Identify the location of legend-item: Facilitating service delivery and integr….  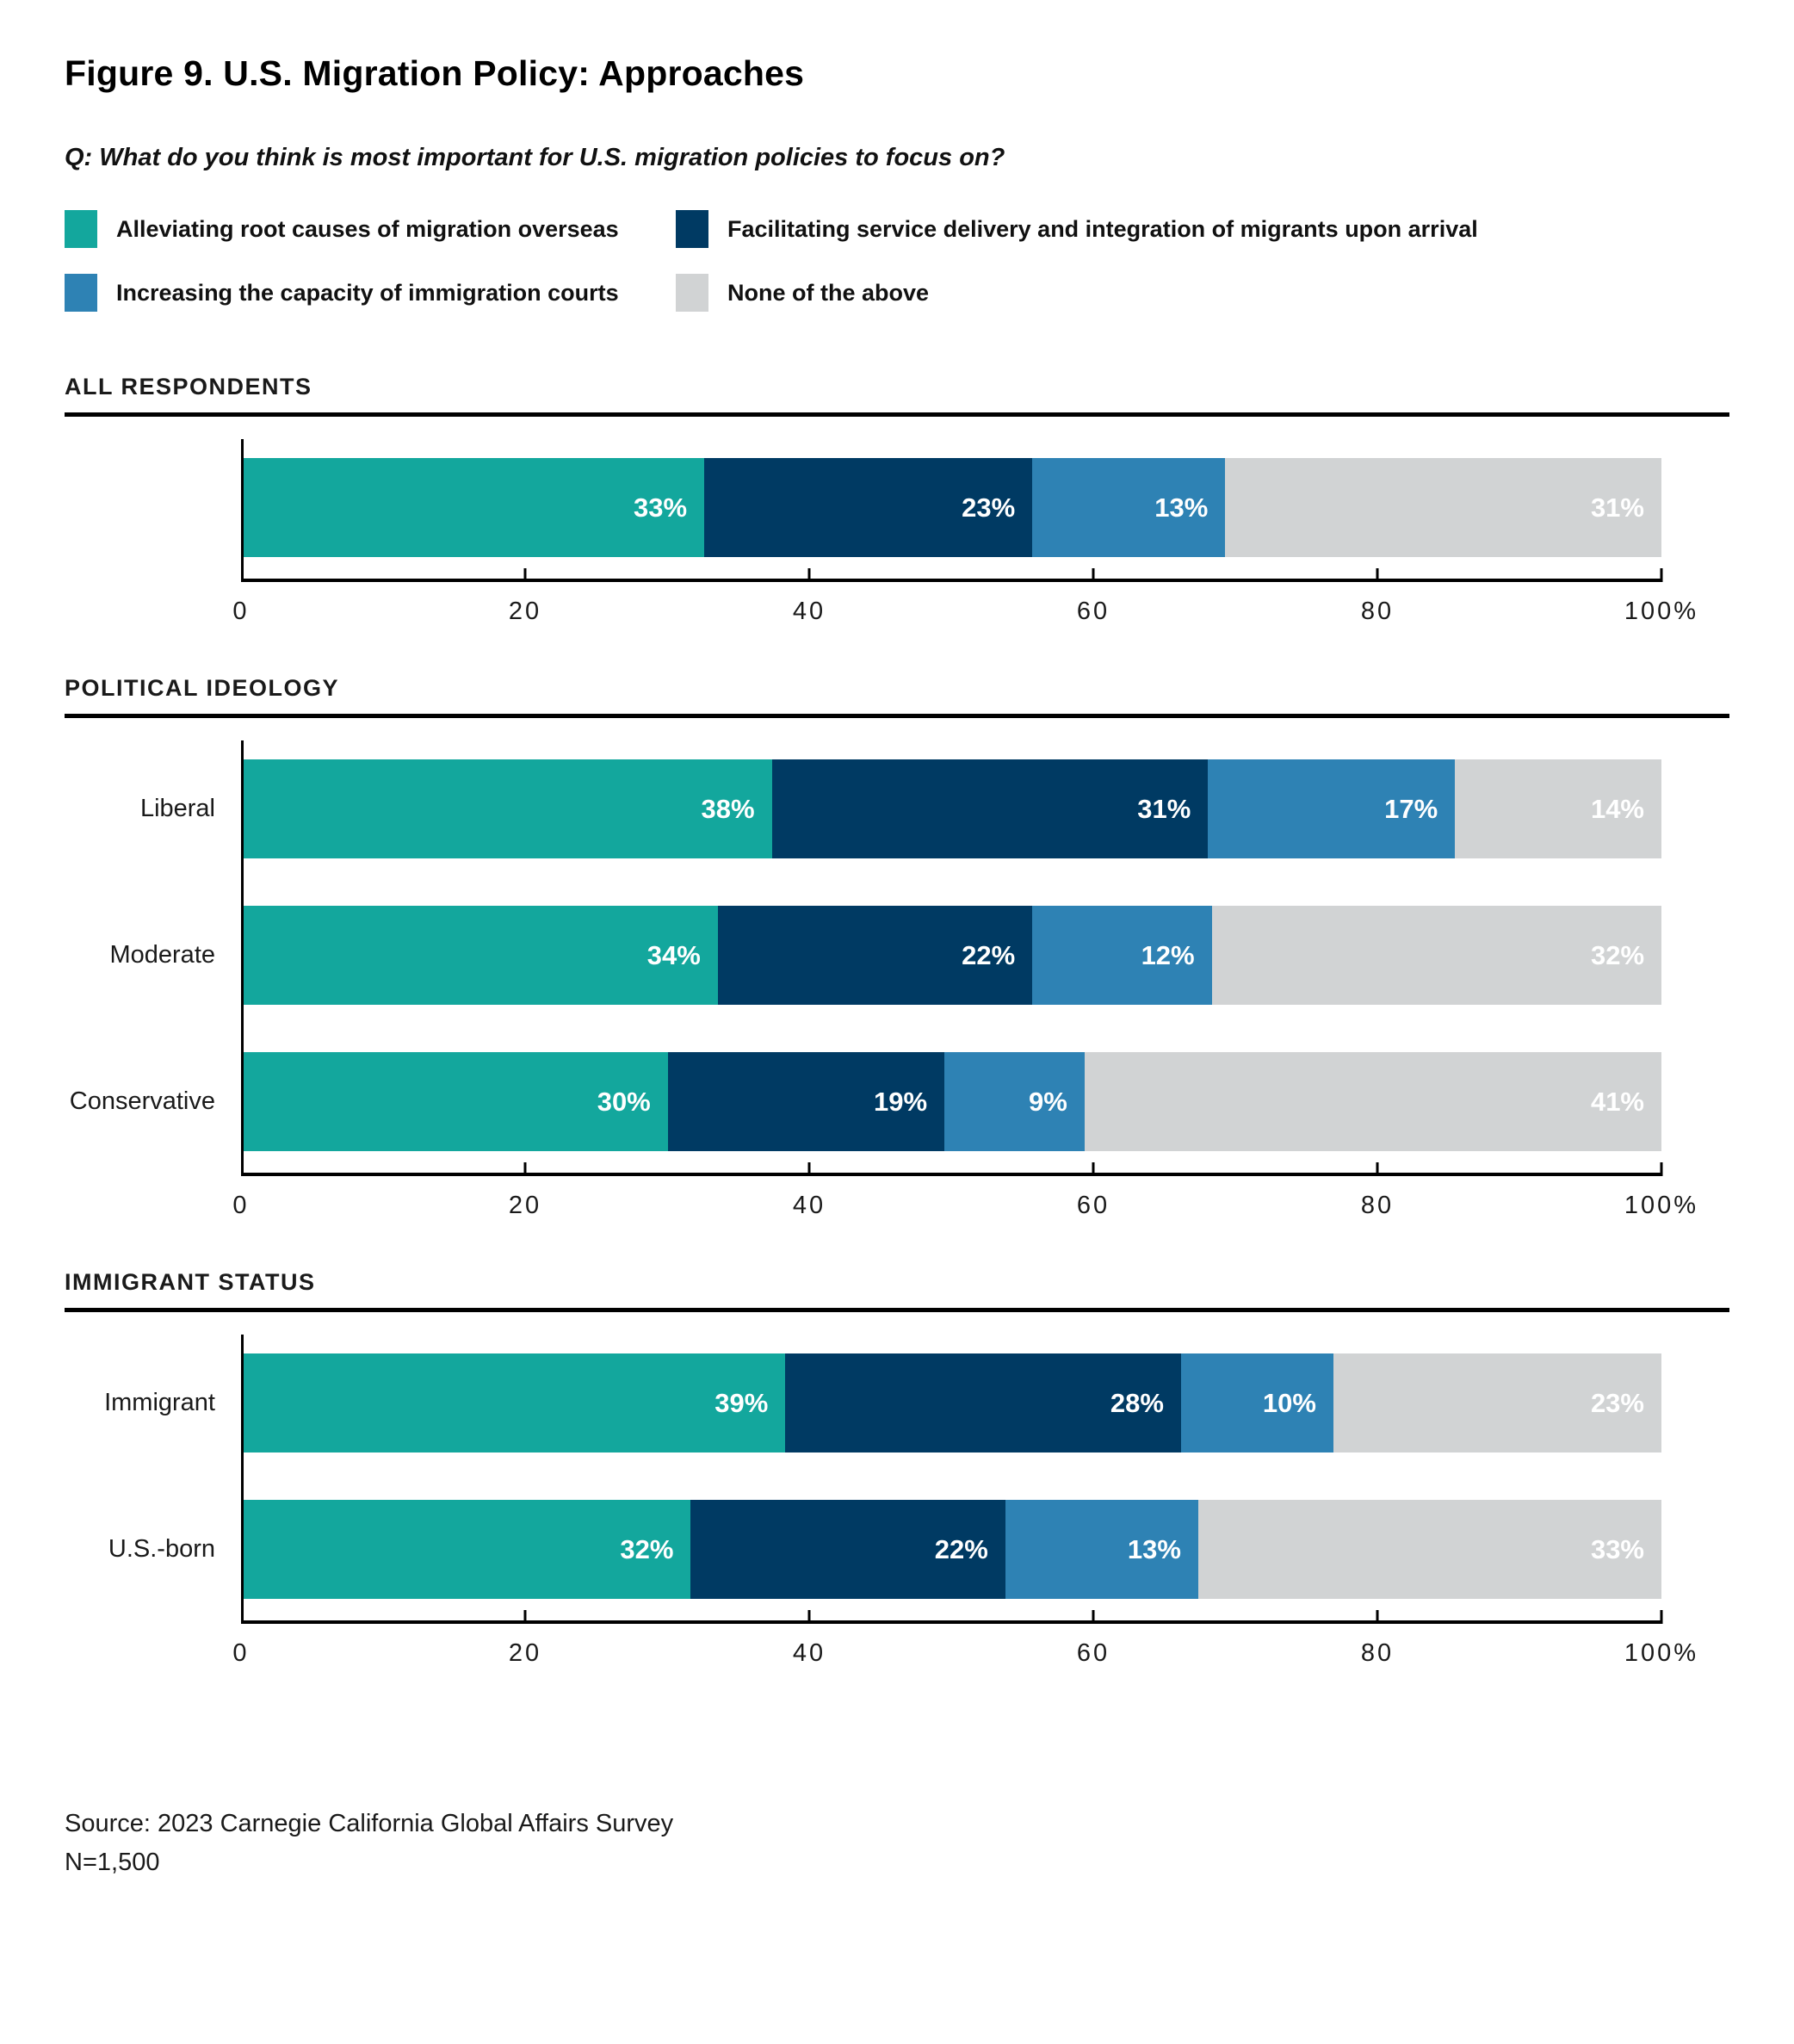
(1202, 229).